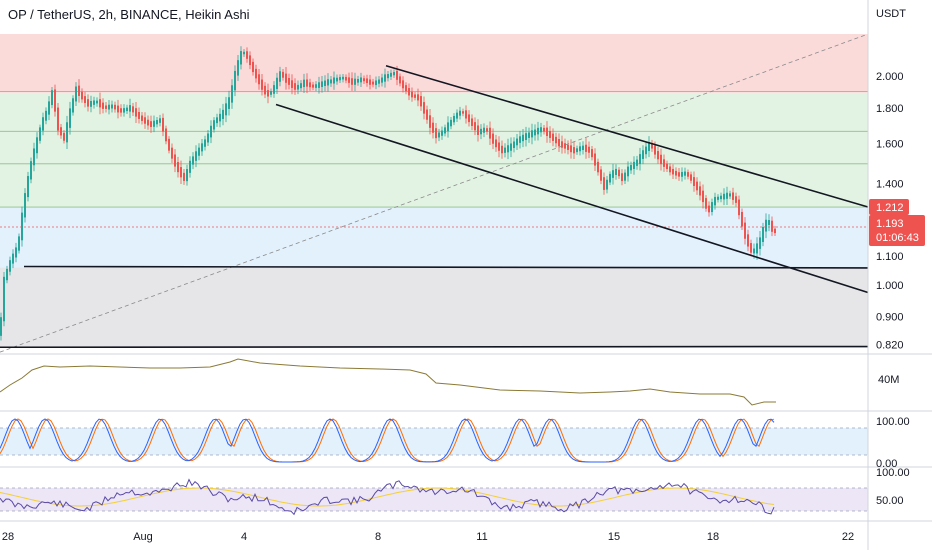 Image resolution: width=932 pixels, height=550 pixels. Describe the element at coordinates (713, 537) in the screenshot. I see `time-tick-label: 18` at that location.